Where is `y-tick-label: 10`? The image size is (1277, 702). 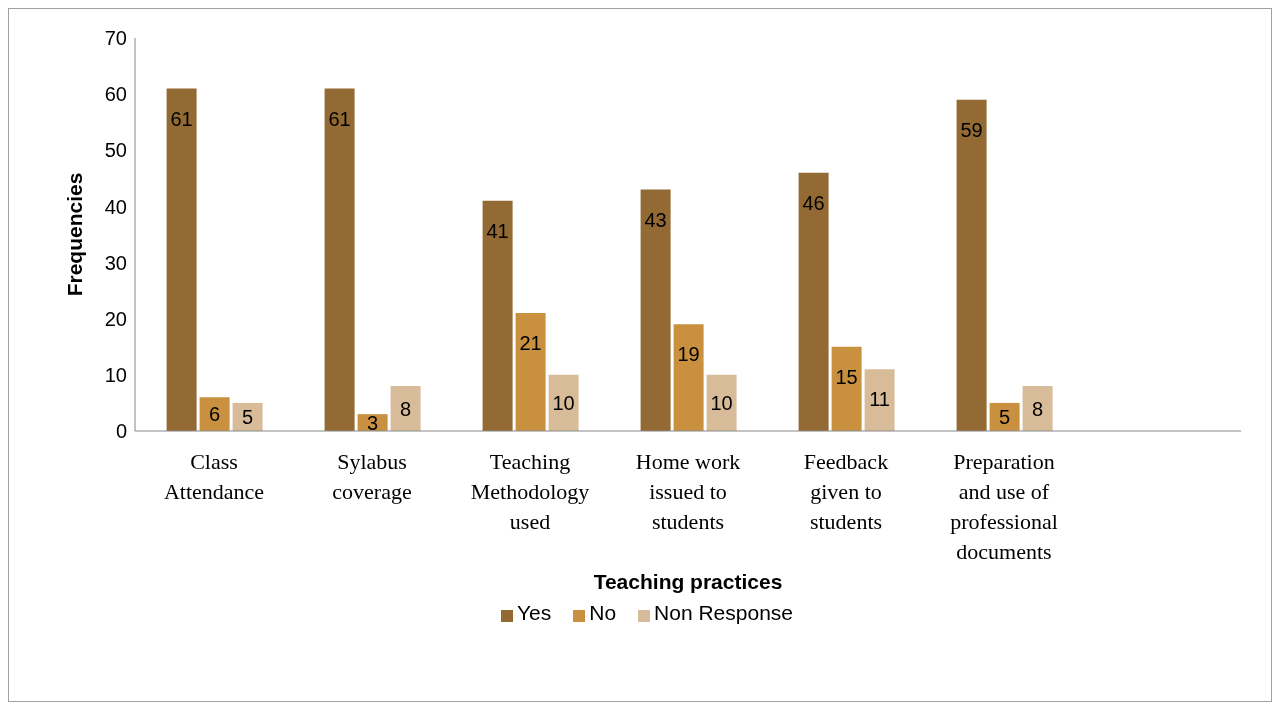
y-tick-label: 10 is located at coordinates (115, 374).